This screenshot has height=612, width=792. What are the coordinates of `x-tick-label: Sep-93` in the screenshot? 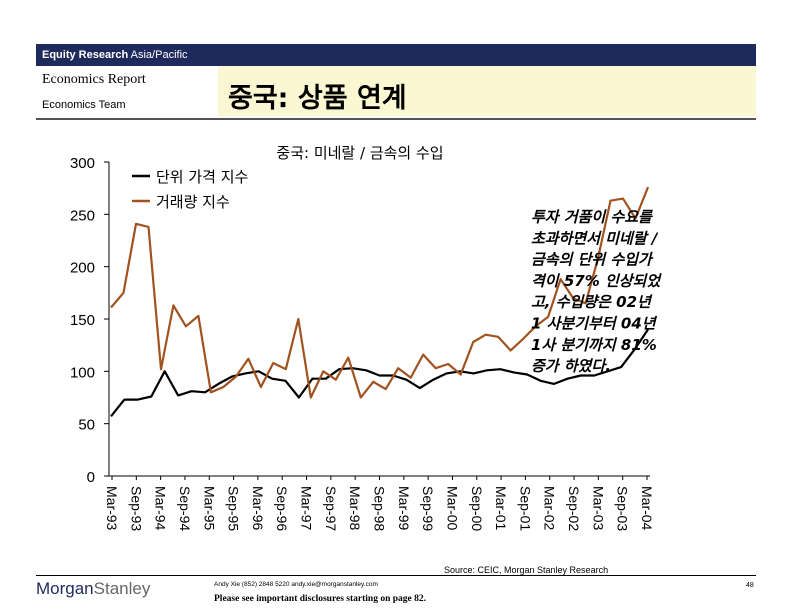 It's located at (136, 508).